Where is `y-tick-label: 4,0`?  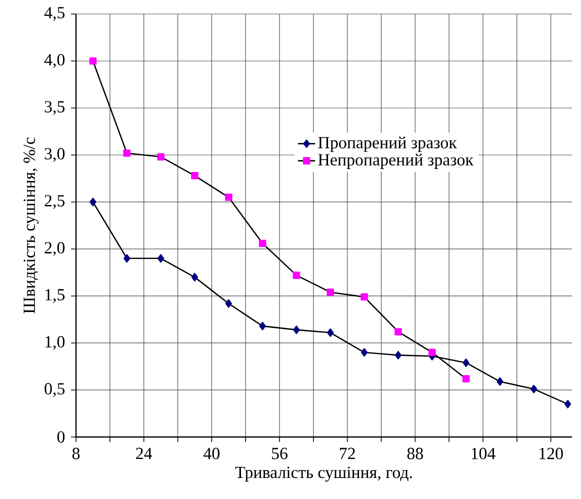
y-tick-label: 4,0 is located at coordinates (54, 61).